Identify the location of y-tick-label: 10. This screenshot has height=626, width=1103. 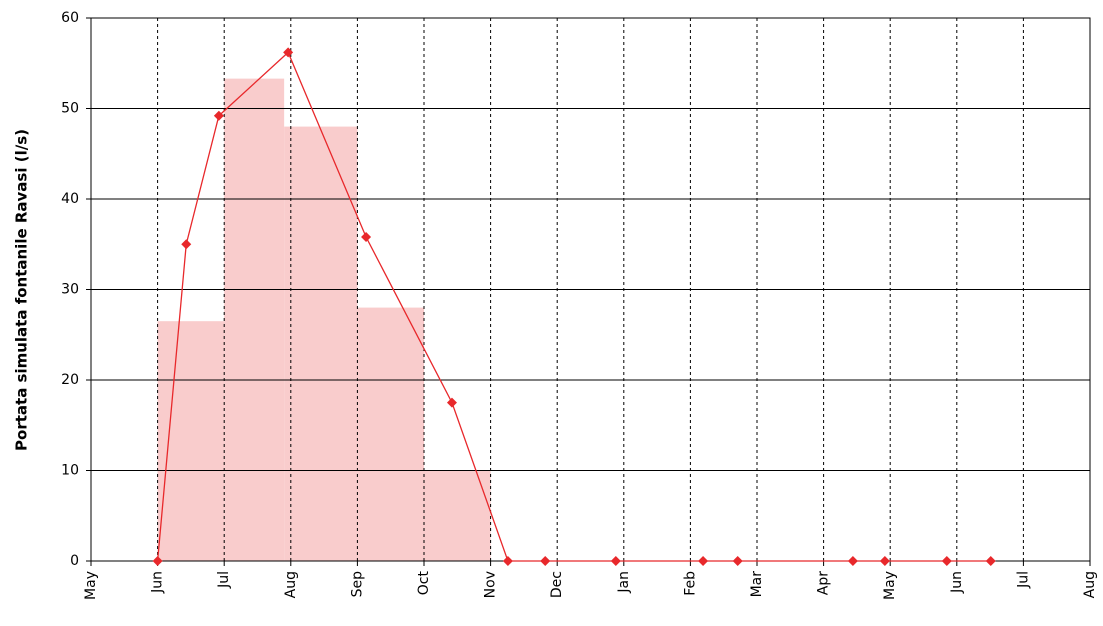
(70, 471).